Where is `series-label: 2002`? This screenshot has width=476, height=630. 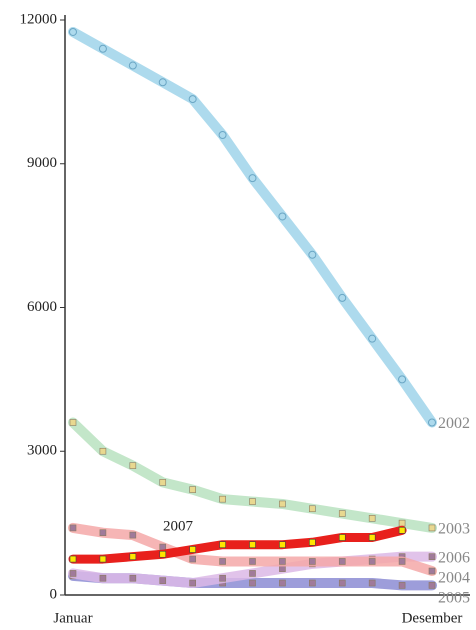
series-label: 2002 is located at coordinates (454, 423).